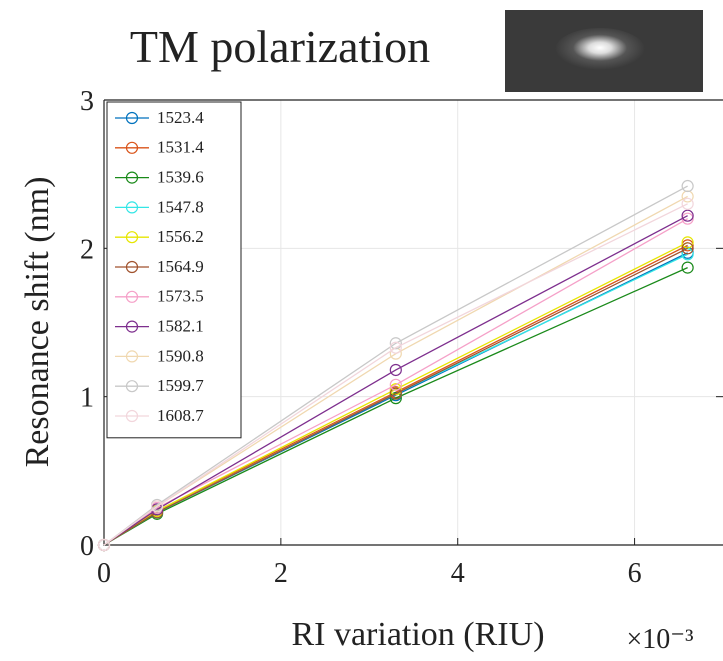 The width and height of the screenshot is (723, 661). Describe the element at coordinates (281, 573) in the screenshot. I see `x-tick-label: 2` at that location.